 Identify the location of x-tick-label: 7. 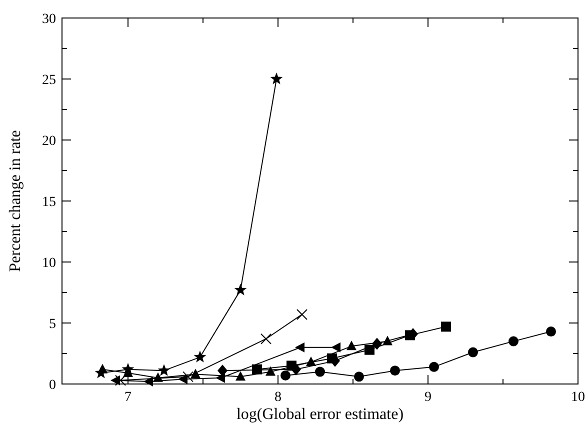
(128, 397).